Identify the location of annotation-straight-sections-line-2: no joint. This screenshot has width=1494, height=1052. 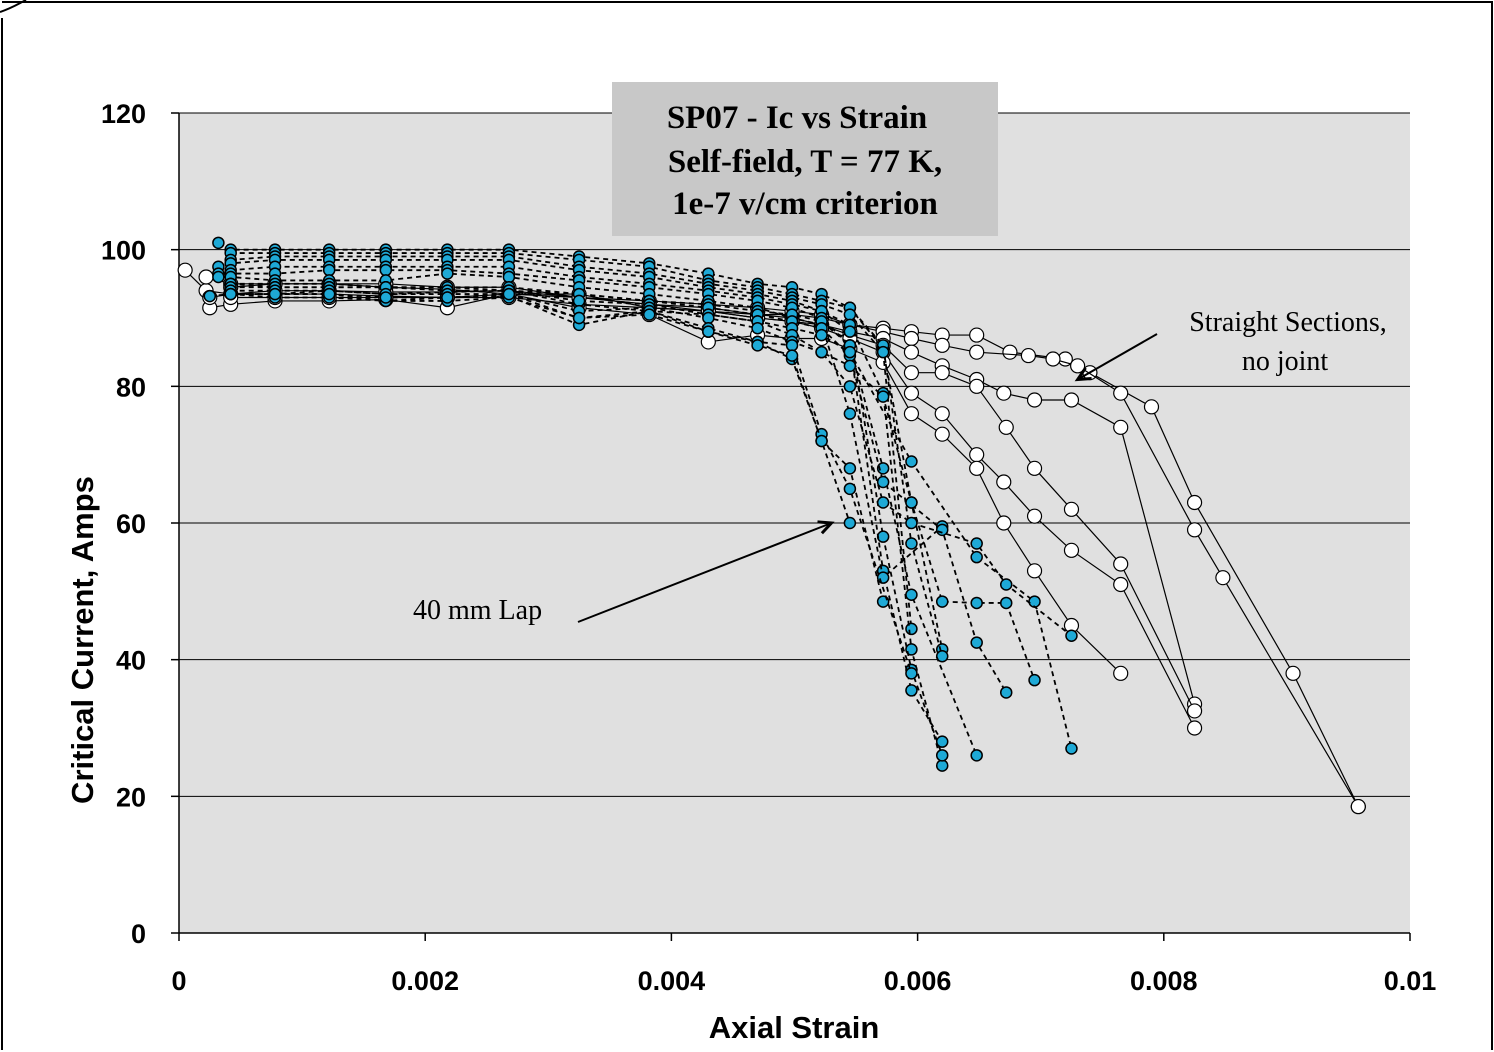
(1285, 361).